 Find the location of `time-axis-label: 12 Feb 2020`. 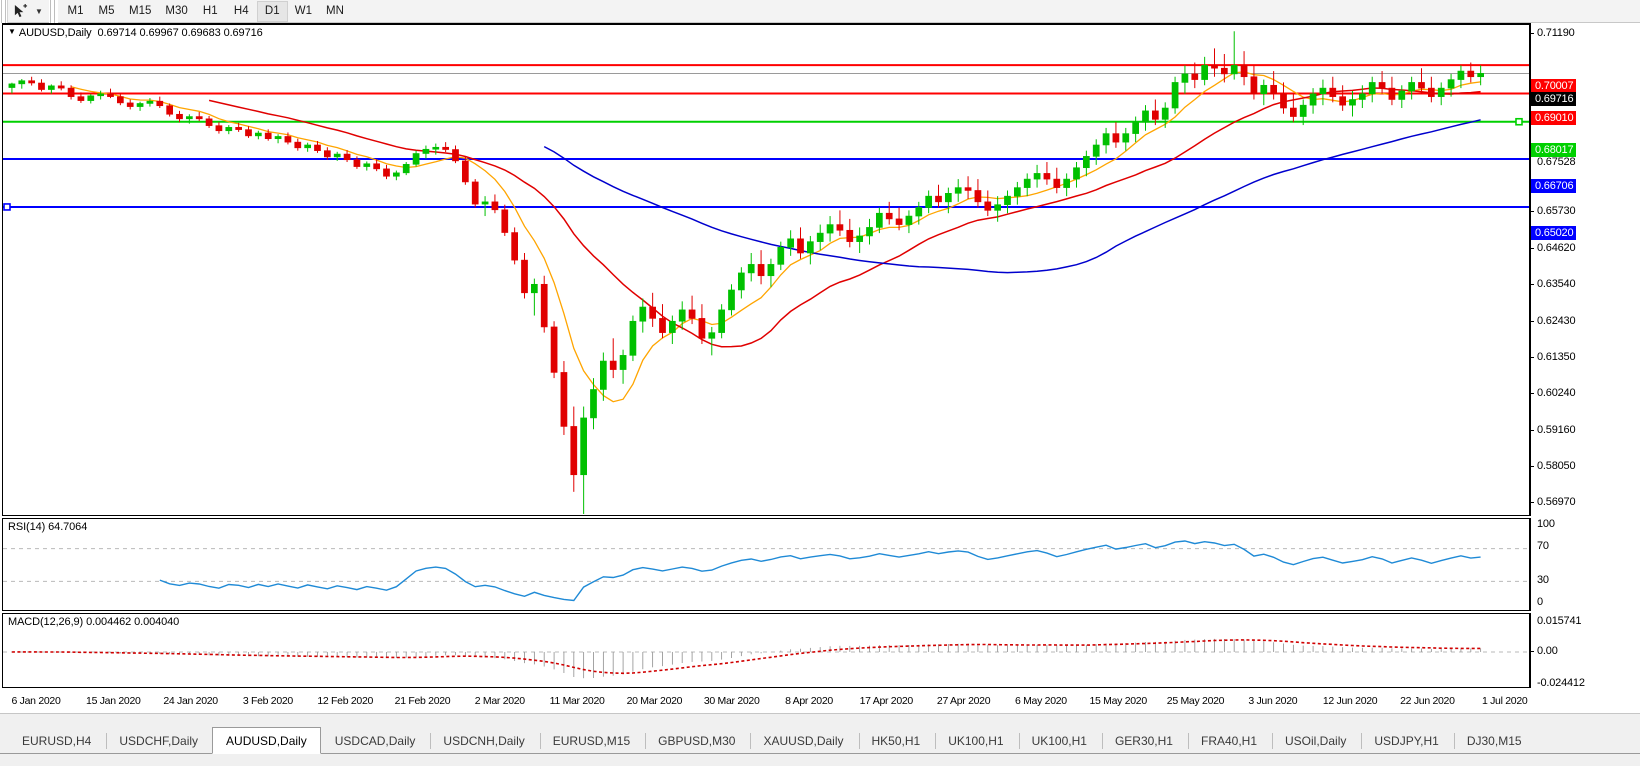

time-axis-label: 12 Feb 2020 is located at coordinates (345, 701).